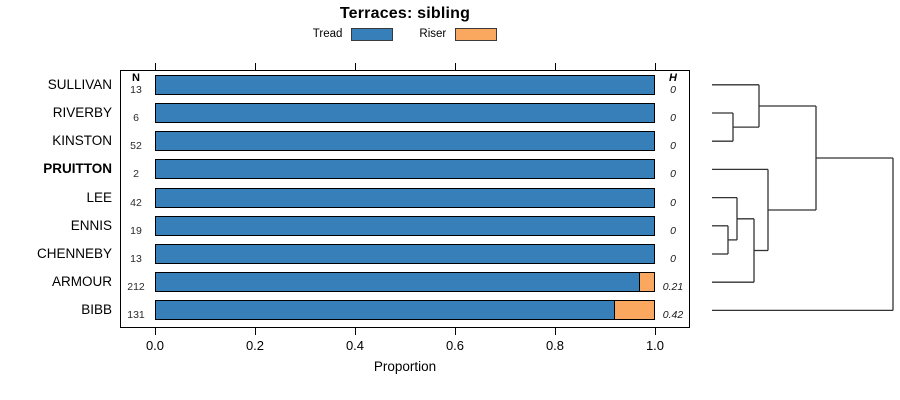  Describe the element at coordinates (673, 89) in the screenshot. I see `h-value-sullivan: 0` at that location.